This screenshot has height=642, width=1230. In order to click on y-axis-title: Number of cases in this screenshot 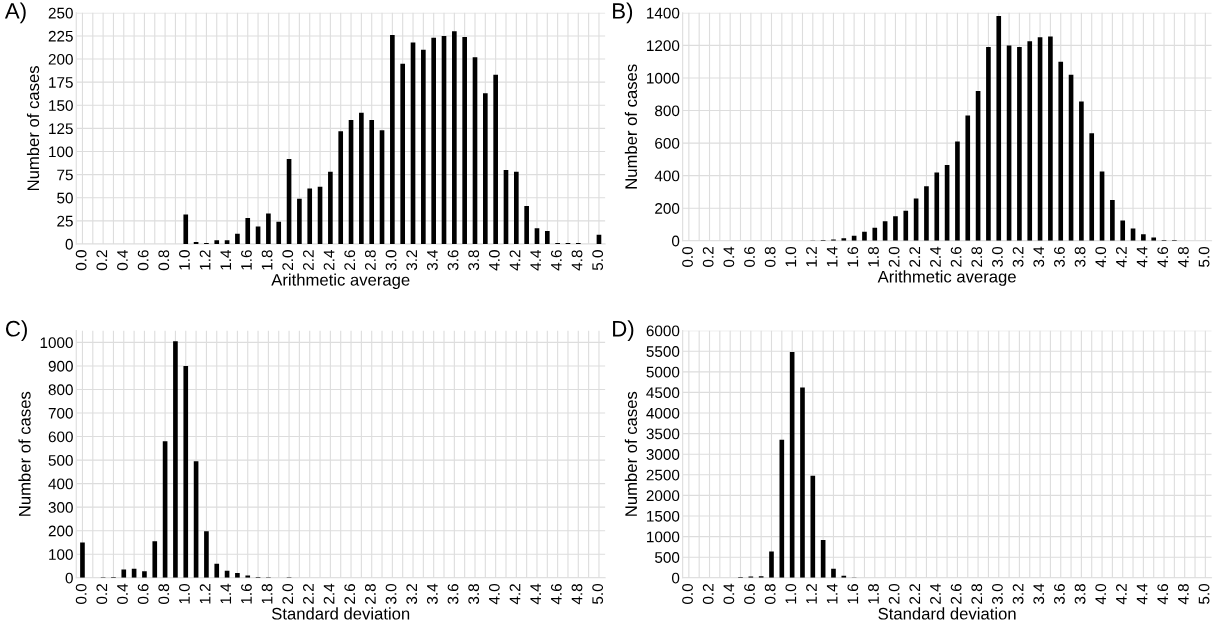, I will do `click(33, 128)`.